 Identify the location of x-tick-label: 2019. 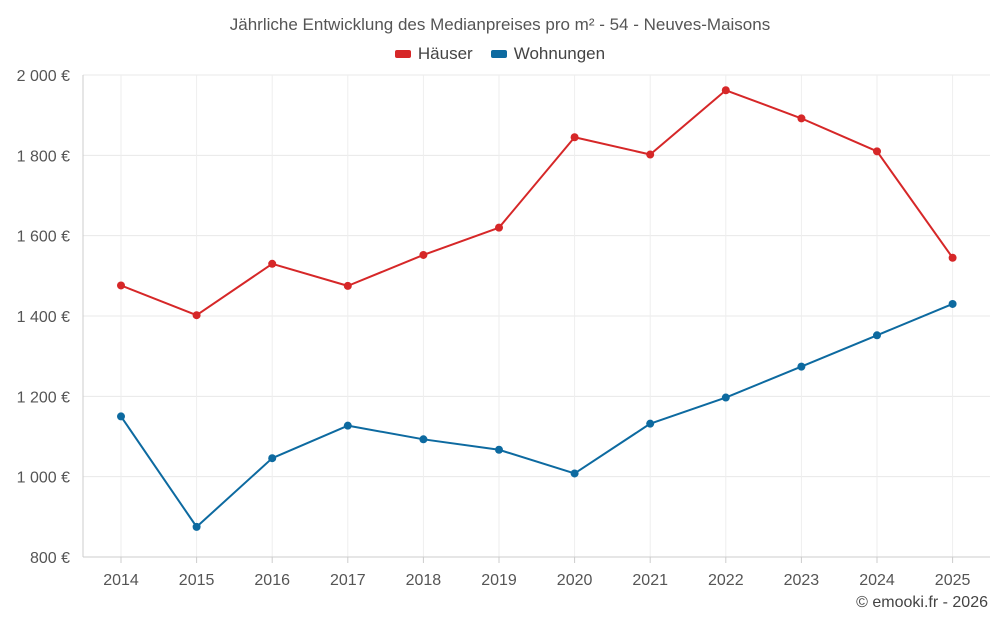
(499, 580).